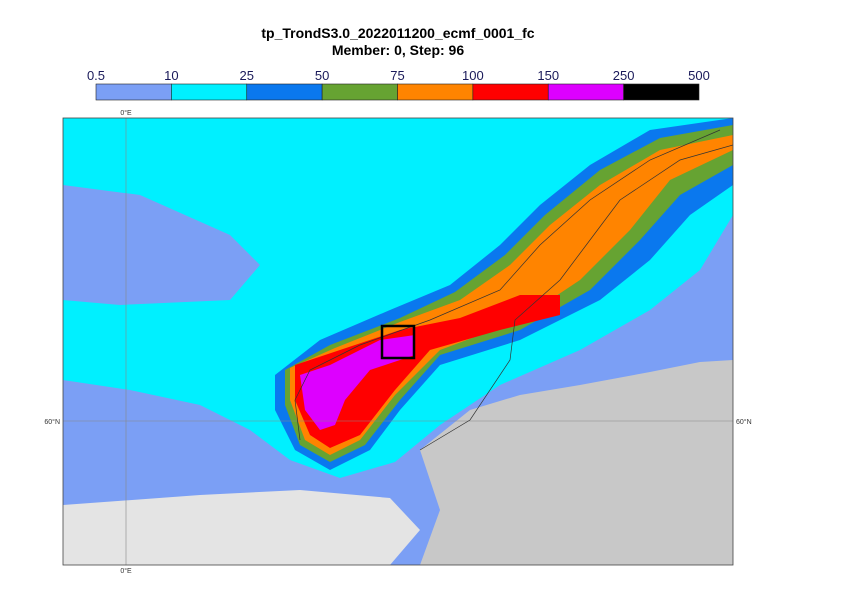 This screenshot has height=596, width=842. What do you see at coordinates (624, 75) in the screenshot?
I see `colorbar-level: 250` at bounding box center [624, 75].